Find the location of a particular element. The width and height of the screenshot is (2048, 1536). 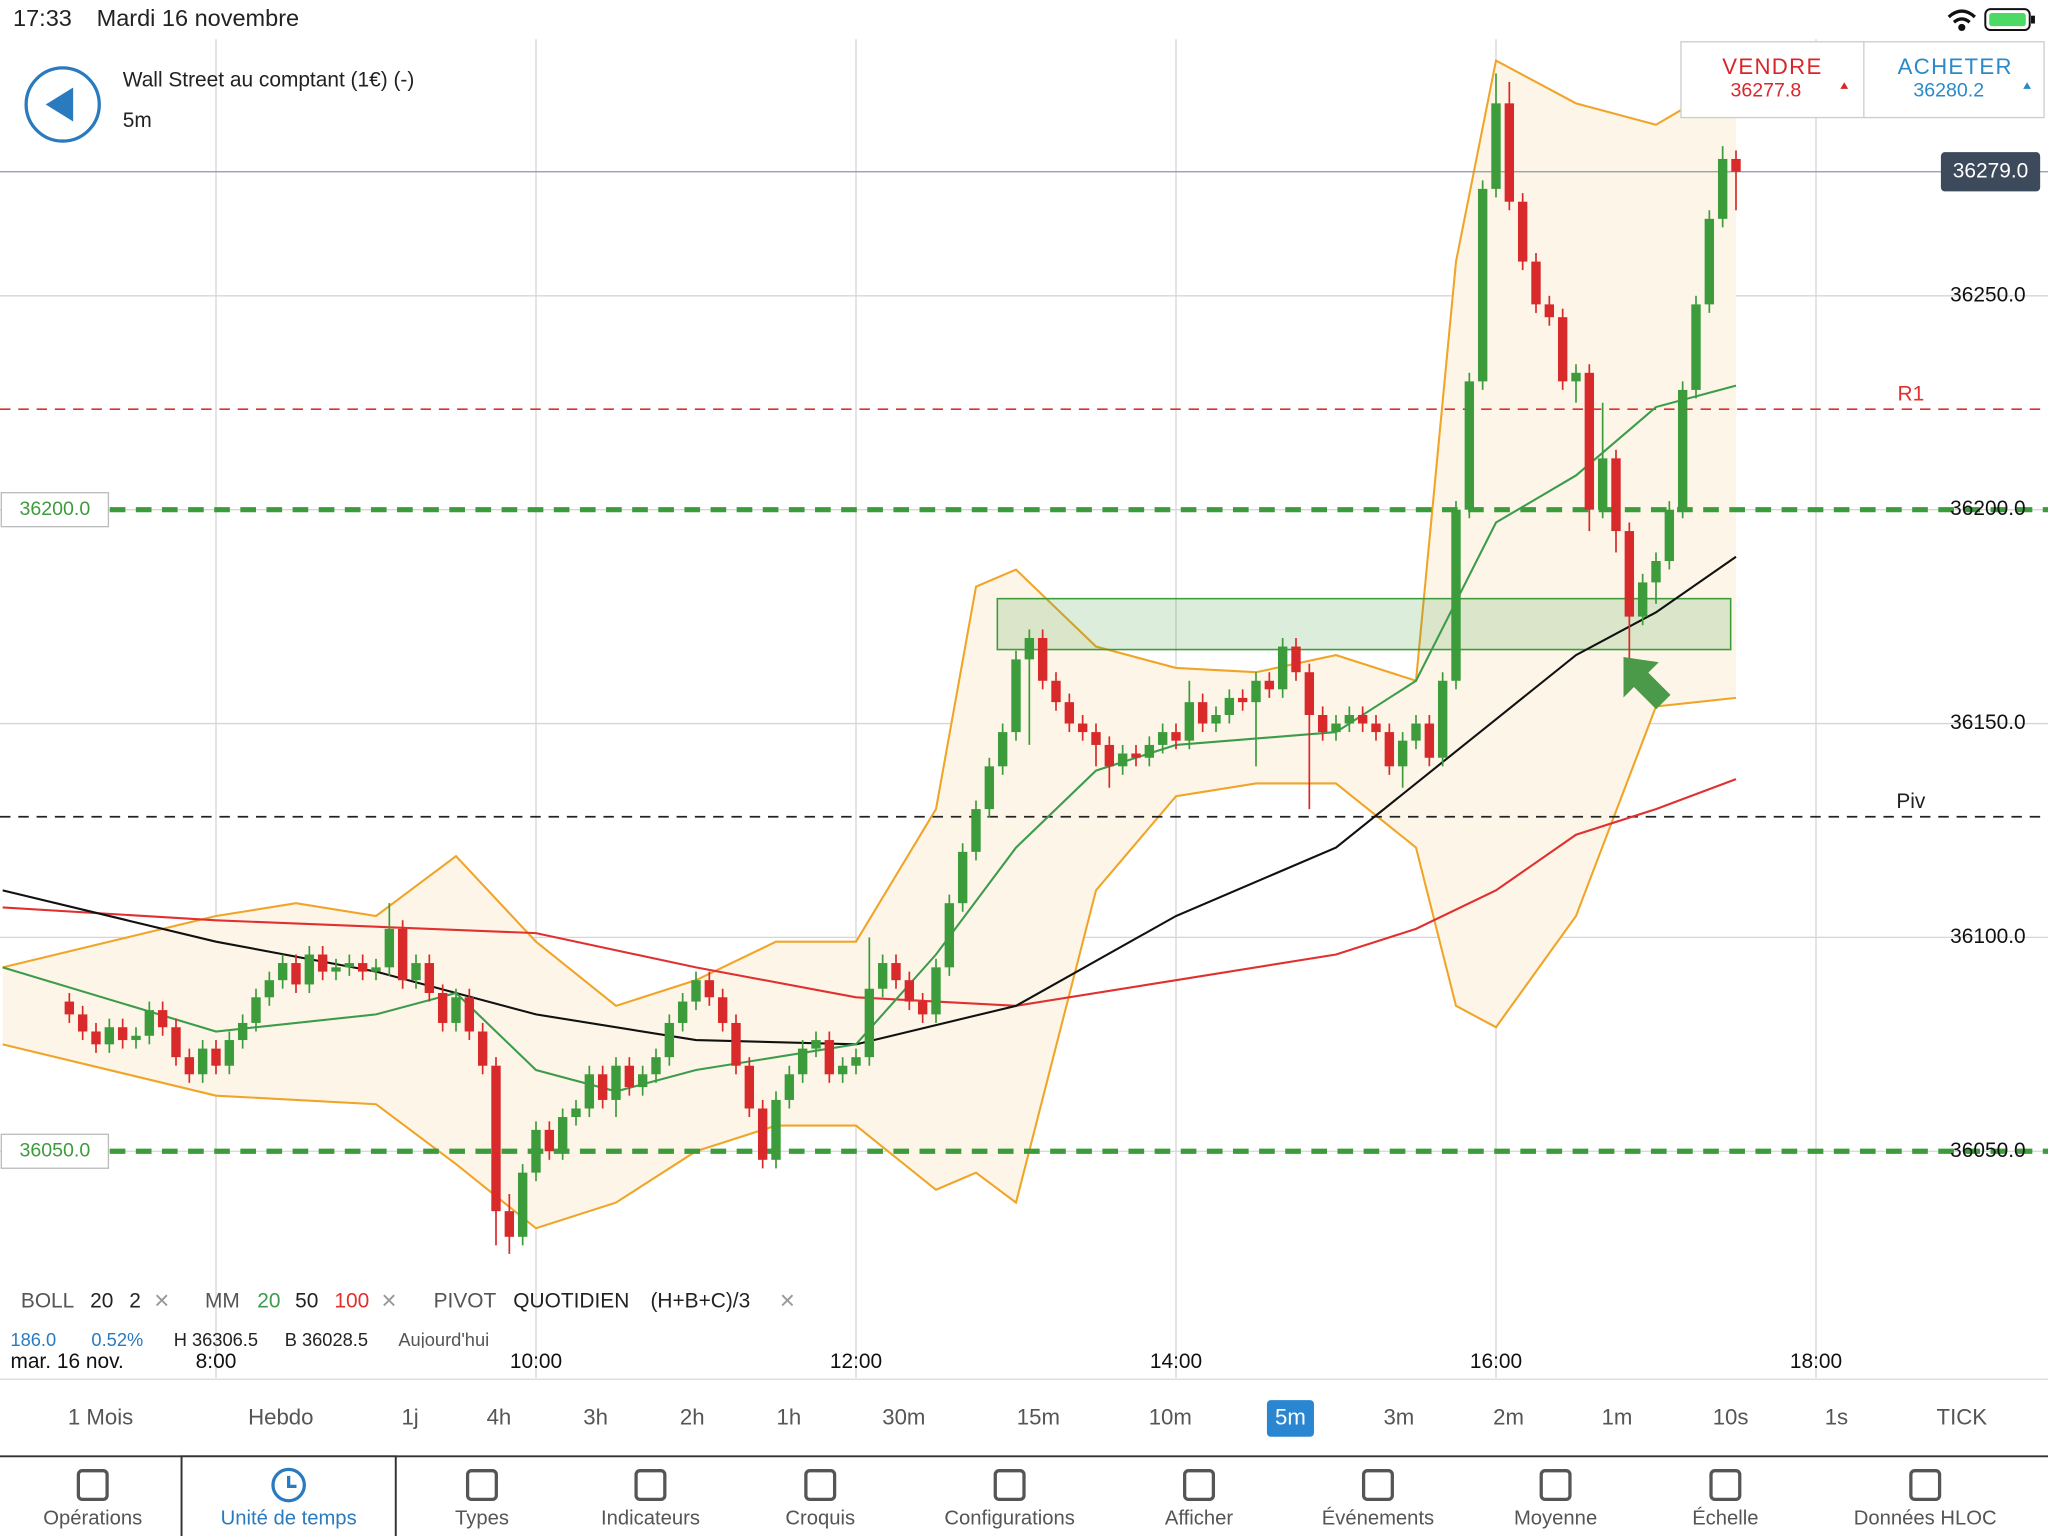

timeframe-tab: 5m is located at coordinates (1290, 1416).